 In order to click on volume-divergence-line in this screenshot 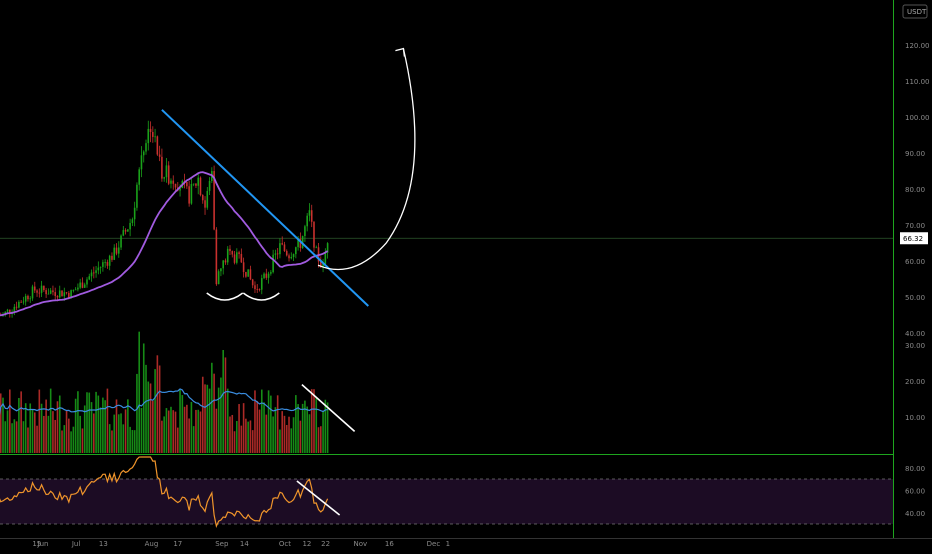, I will do `click(328, 408)`.